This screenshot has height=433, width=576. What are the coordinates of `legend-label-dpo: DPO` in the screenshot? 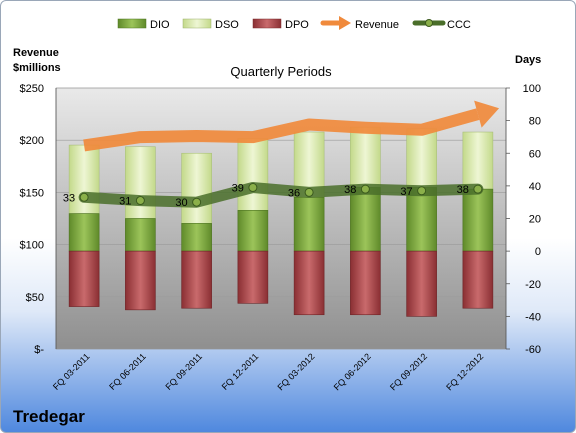 It's located at (297, 25).